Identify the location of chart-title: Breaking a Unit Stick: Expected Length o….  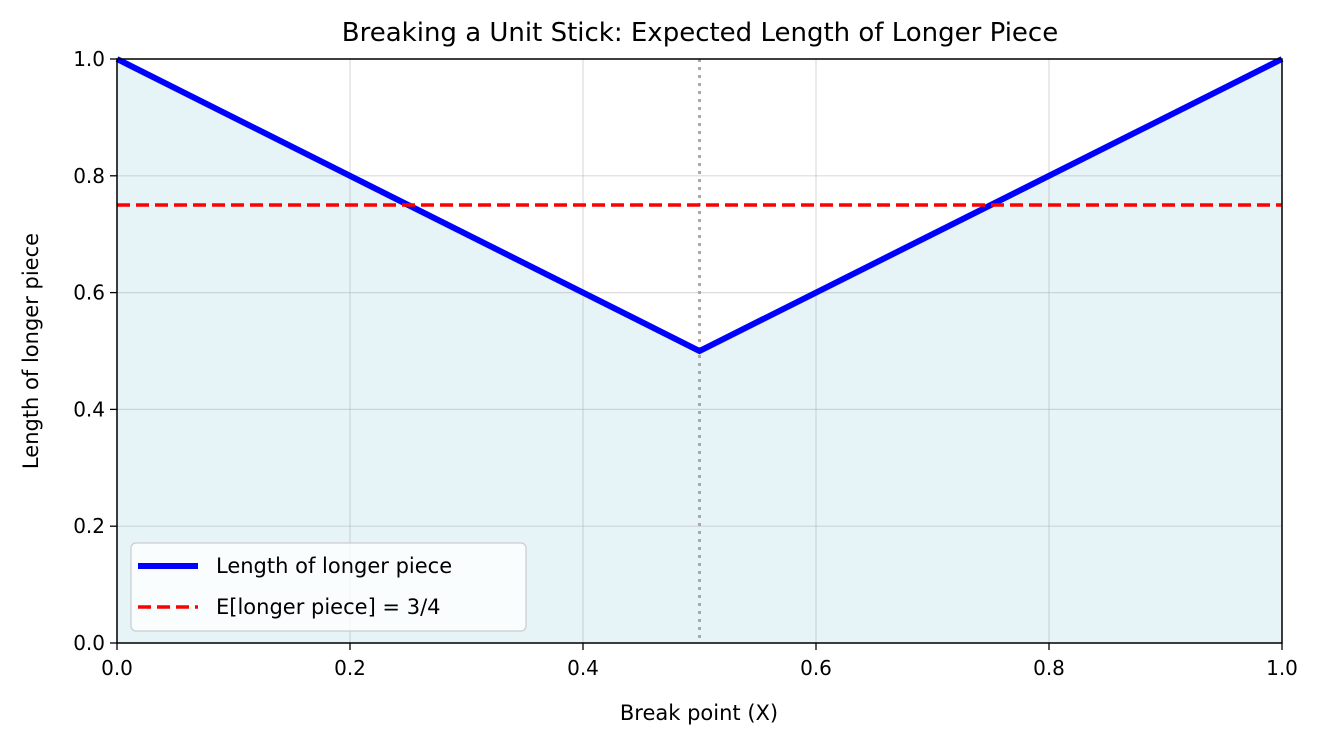
(700, 33).